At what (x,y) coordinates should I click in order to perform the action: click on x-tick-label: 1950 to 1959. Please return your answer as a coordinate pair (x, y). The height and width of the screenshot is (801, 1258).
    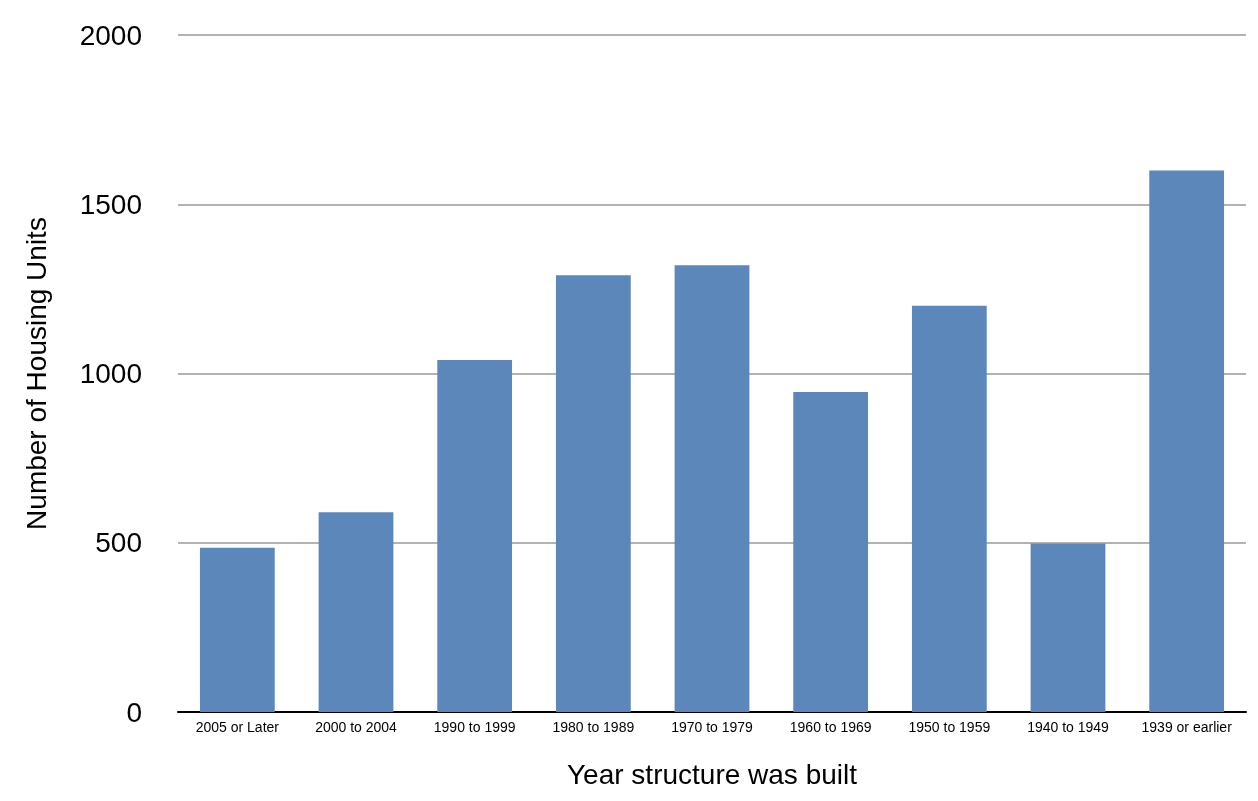
    Looking at the image, I should click on (949, 727).